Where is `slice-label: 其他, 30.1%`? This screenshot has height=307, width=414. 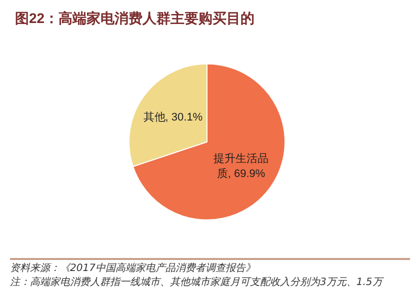
slice-label: 其他, 30.1% is located at coordinates (173, 117).